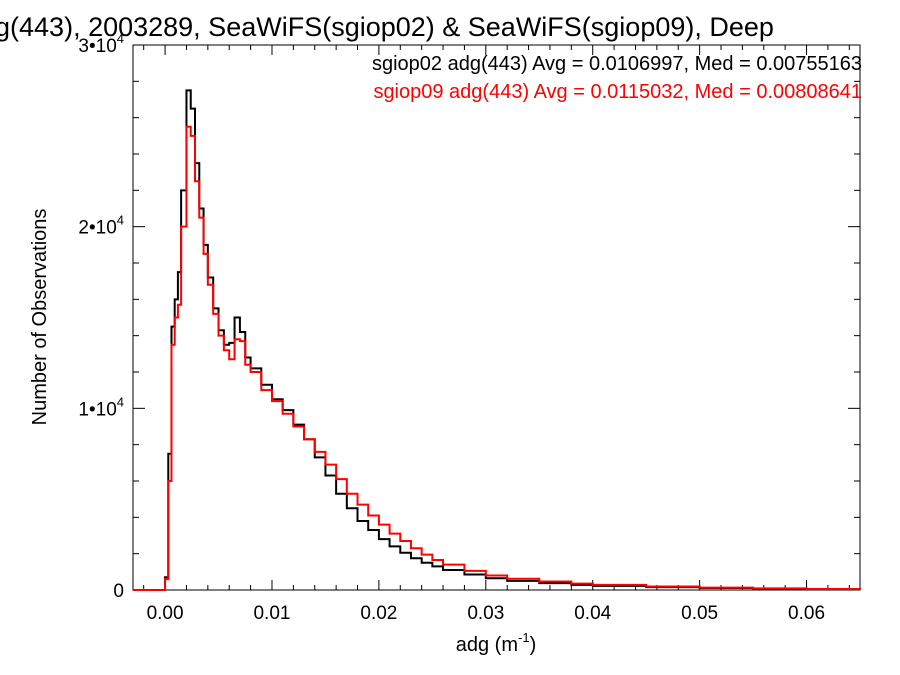  What do you see at coordinates (118, 591) in the screenshot?
I see `y-tick-label: 0` at bounding box center [118, 591].